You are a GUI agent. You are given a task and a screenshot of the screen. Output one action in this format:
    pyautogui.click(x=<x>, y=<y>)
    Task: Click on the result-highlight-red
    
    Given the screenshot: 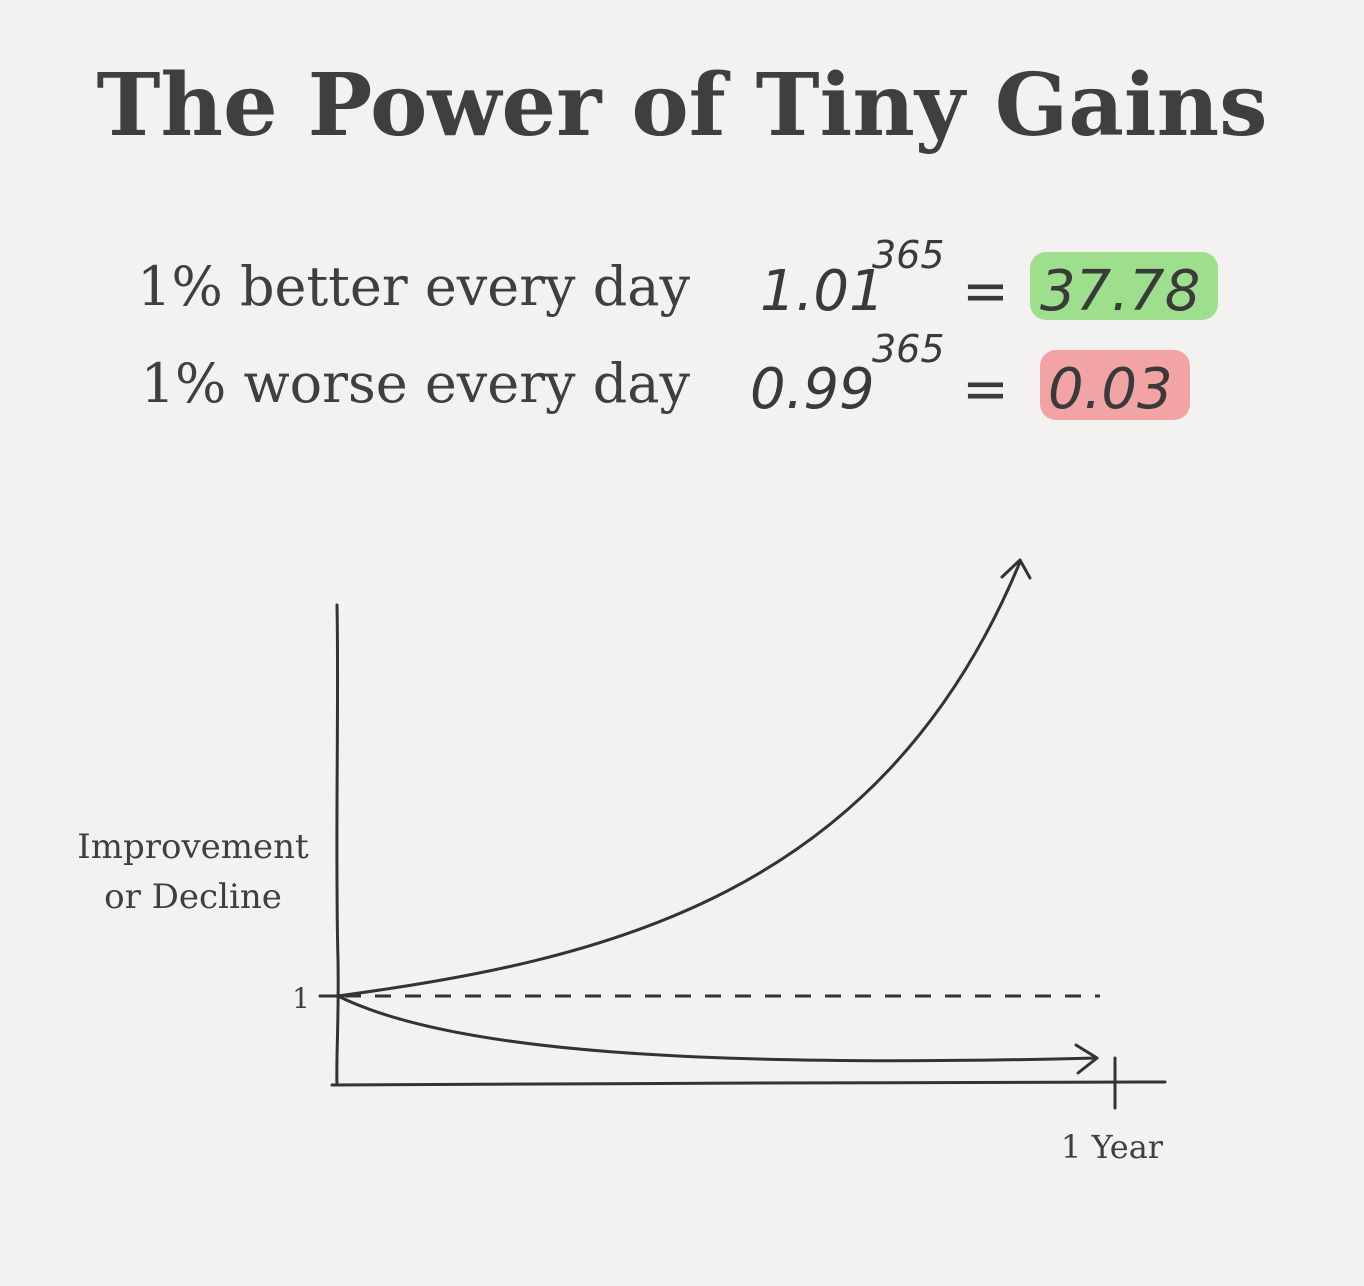 What is the action you would take?
    pyautogui.click(x=1115, y=385)
    